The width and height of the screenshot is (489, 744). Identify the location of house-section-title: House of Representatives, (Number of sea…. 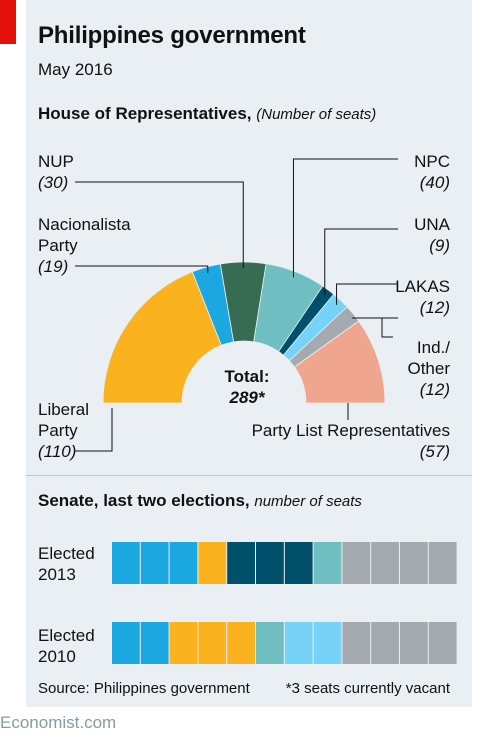
(207, 114).